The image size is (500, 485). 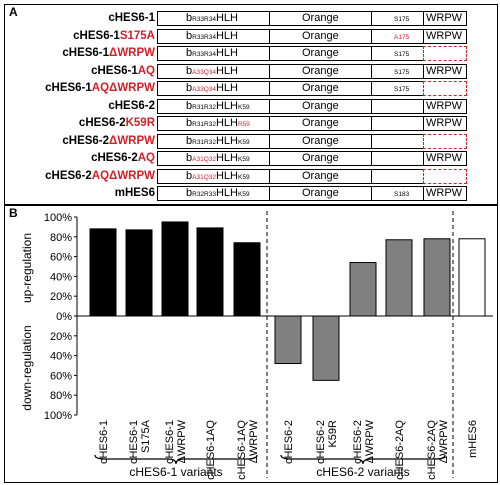 I want to click on bhlh-domain-label: bR32R33HLHK59, so click(x=218, y=194).